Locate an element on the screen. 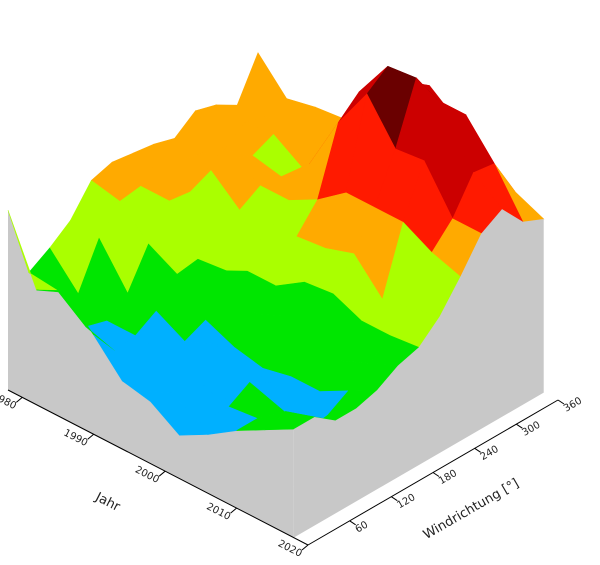  y-tick-label: 60 is located at coordinates (362, 528).